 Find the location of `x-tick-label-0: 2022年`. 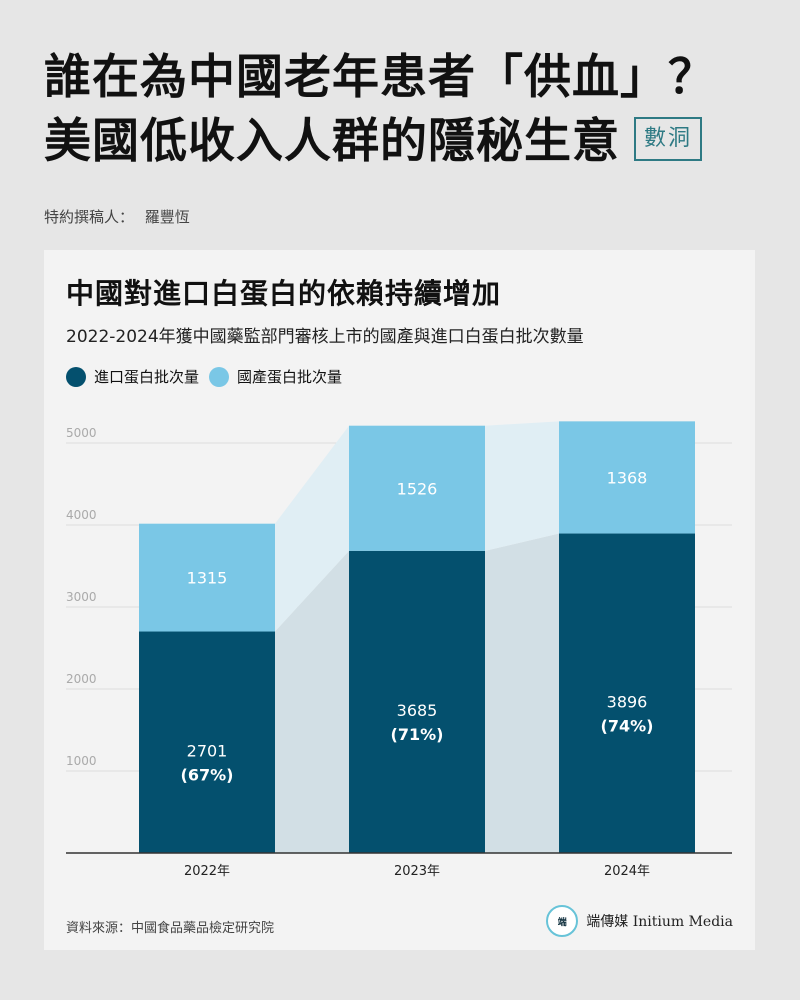

x-tick-label-0: 2022年 is located at coordinates (207, 871).